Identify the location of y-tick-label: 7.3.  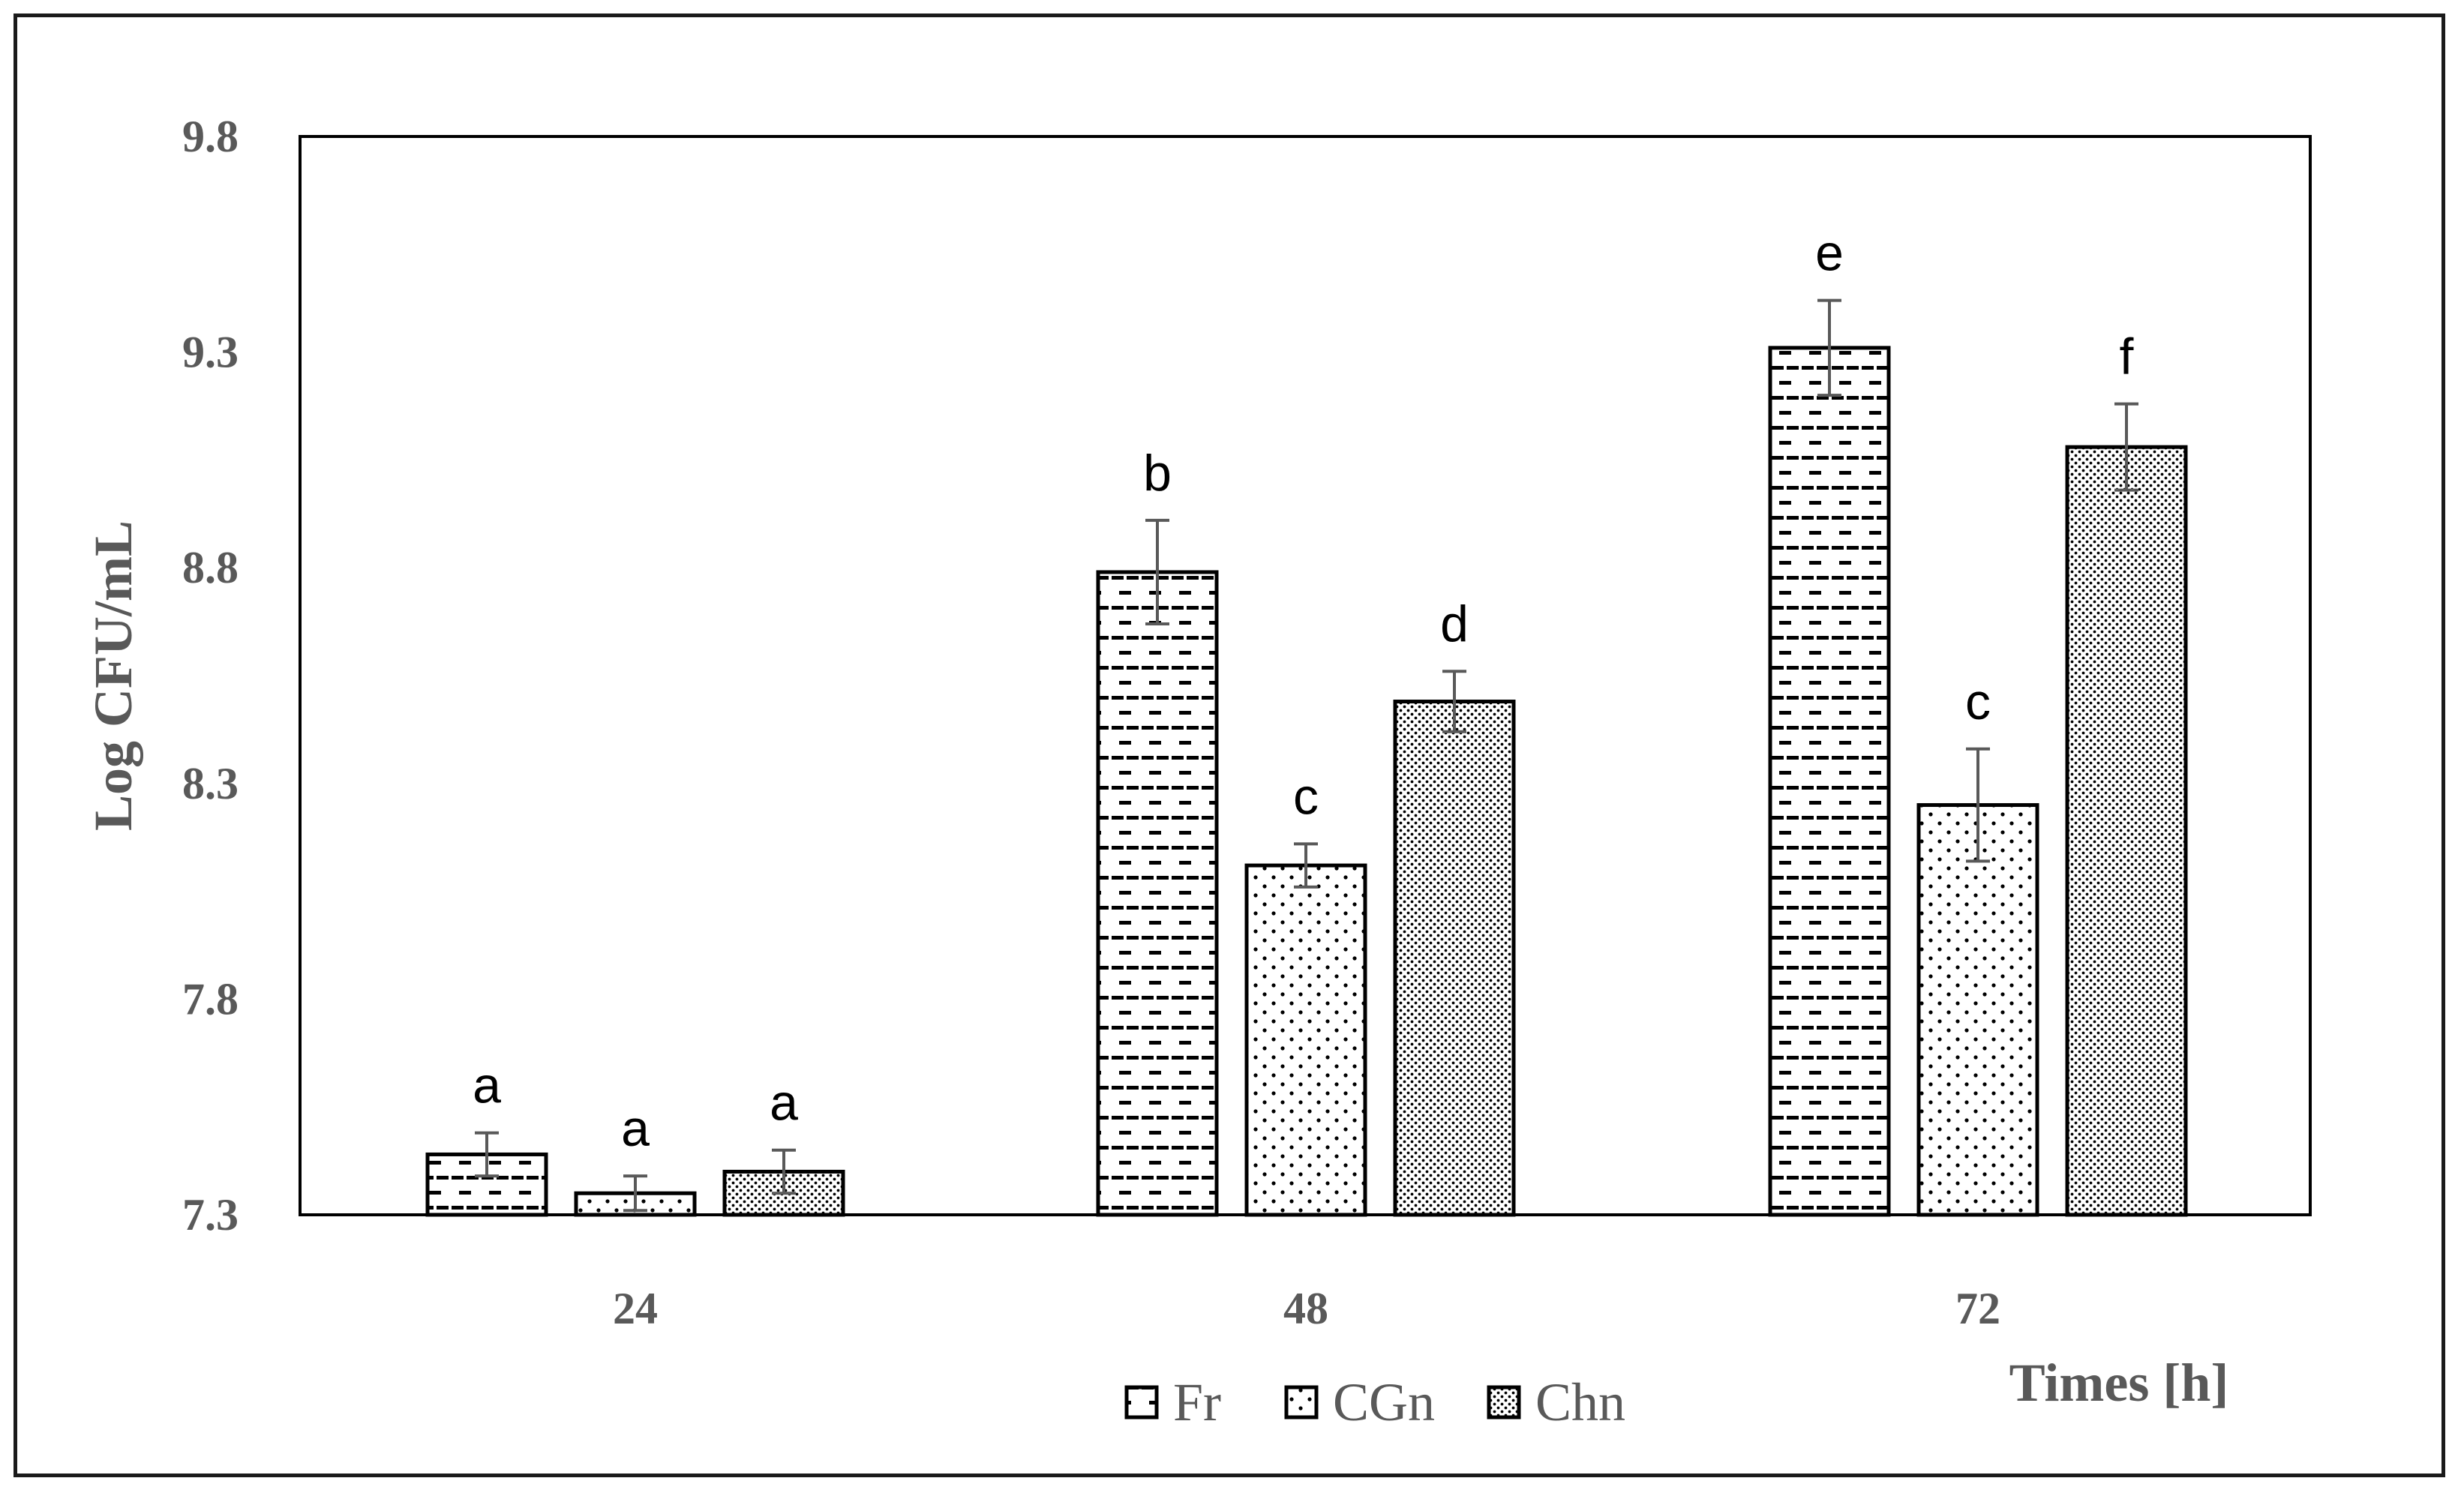
(210, 1215).